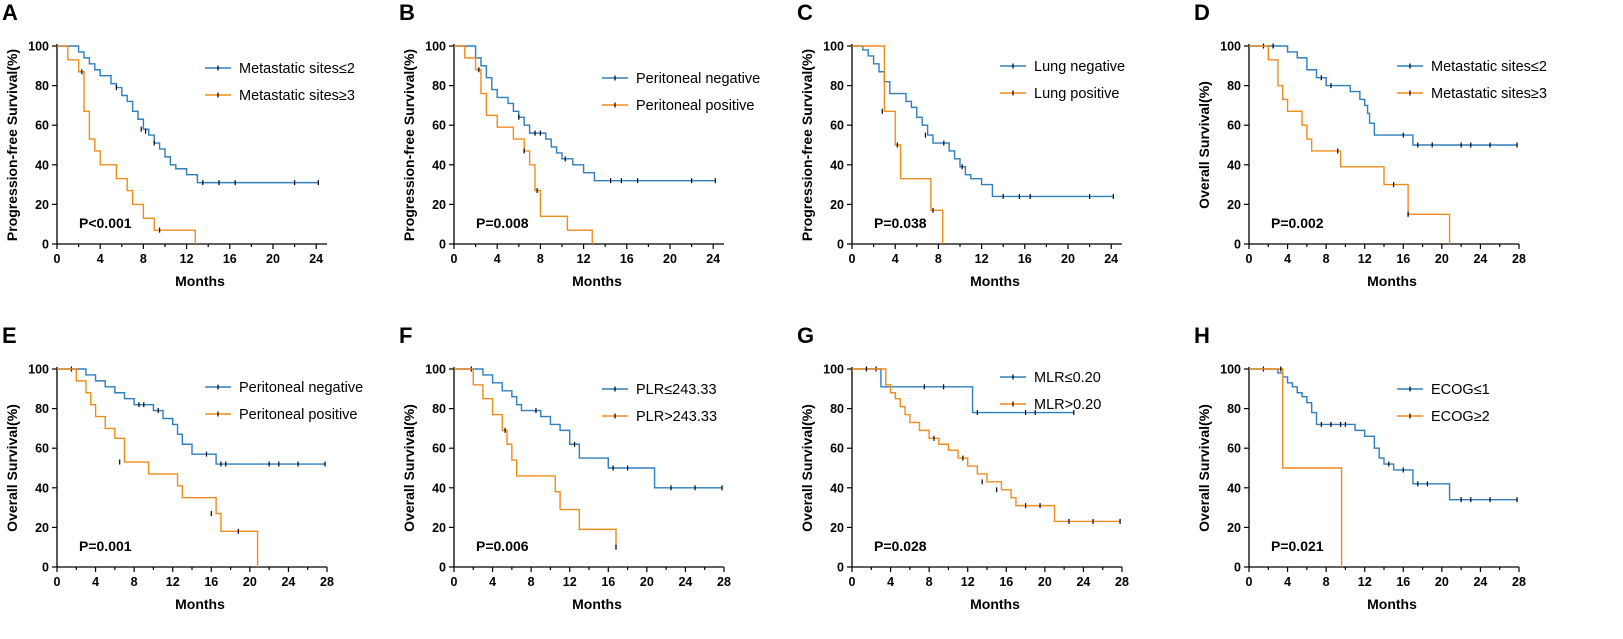 This screenshot has height=639, width=1623. I want to click on p-value: P=0.008, so click(502, 223).